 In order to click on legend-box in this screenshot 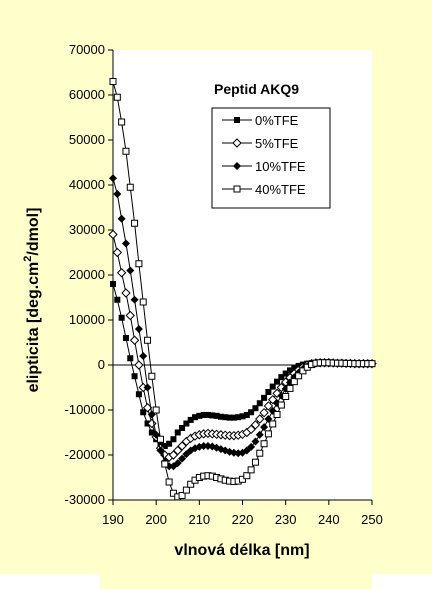, I will do `click(271, 158)`.